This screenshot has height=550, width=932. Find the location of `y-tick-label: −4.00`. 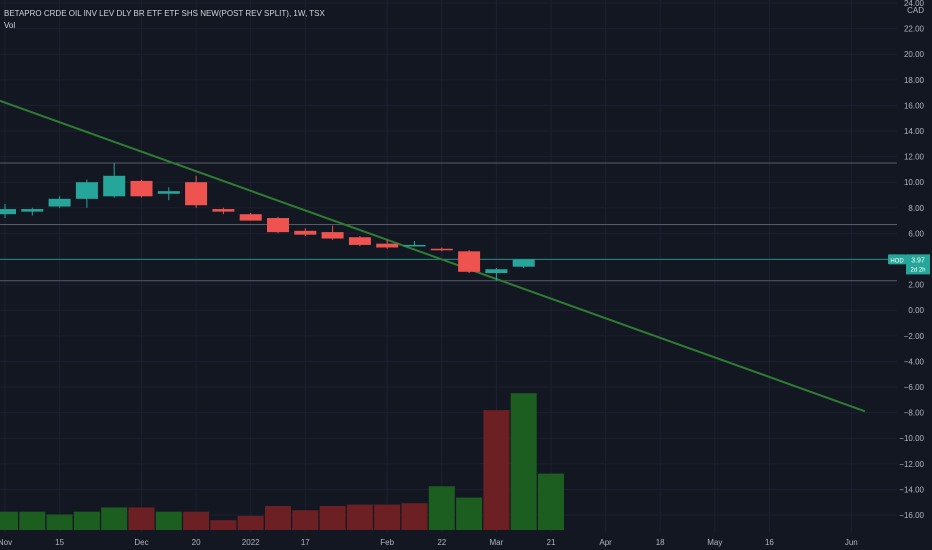

y-tick-label: −4.00 is located at coordinates (914, 361).